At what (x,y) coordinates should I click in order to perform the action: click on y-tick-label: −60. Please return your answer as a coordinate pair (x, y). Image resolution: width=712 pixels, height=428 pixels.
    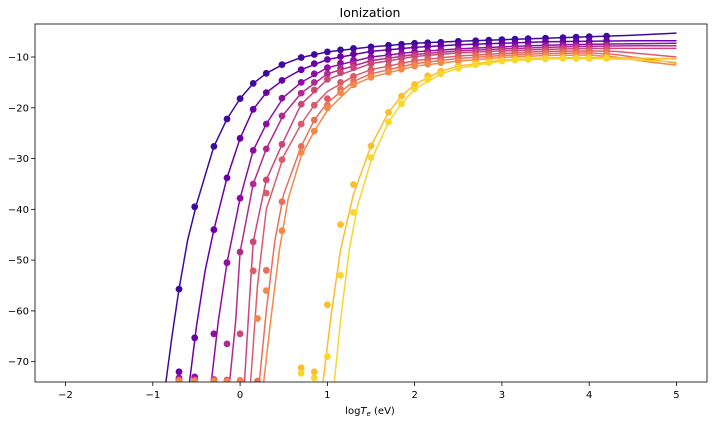
    Looking at the image, I should click on (18, 311).